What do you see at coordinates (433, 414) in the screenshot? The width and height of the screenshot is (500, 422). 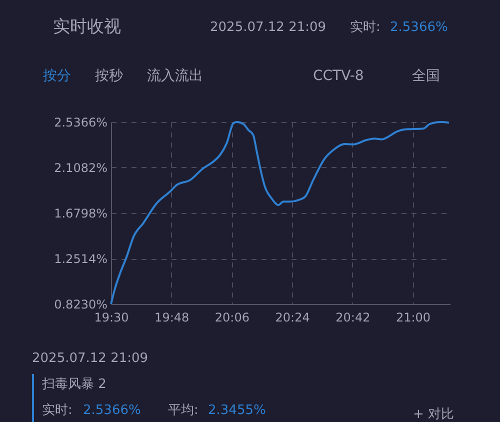 I see `text: + 对比` at bounding box center [433, 414].